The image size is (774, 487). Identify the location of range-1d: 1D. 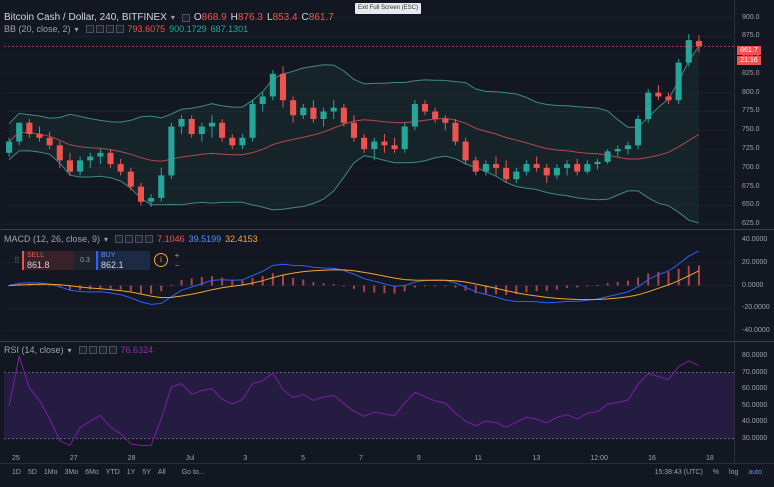
(16, 472).